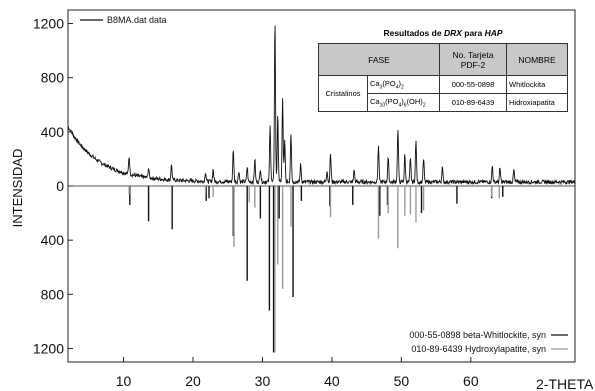  Describe the element at coordinates (332, 381) in the screenshot. I see `x-tick-label: 40` at that location.